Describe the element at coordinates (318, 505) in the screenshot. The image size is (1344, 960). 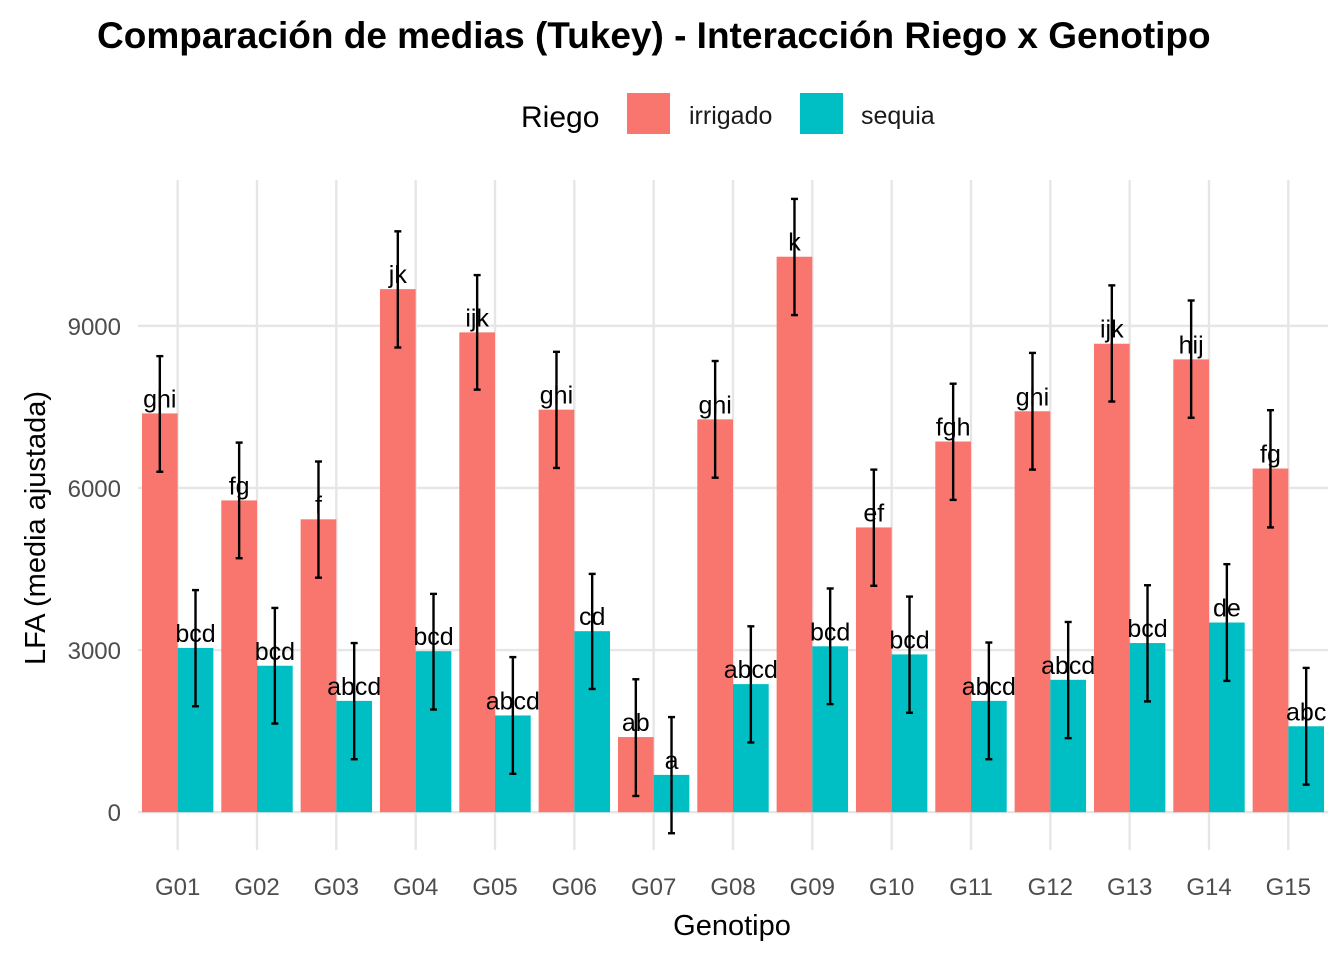
I see `letter-label-irrigado-G03: f` at that location.